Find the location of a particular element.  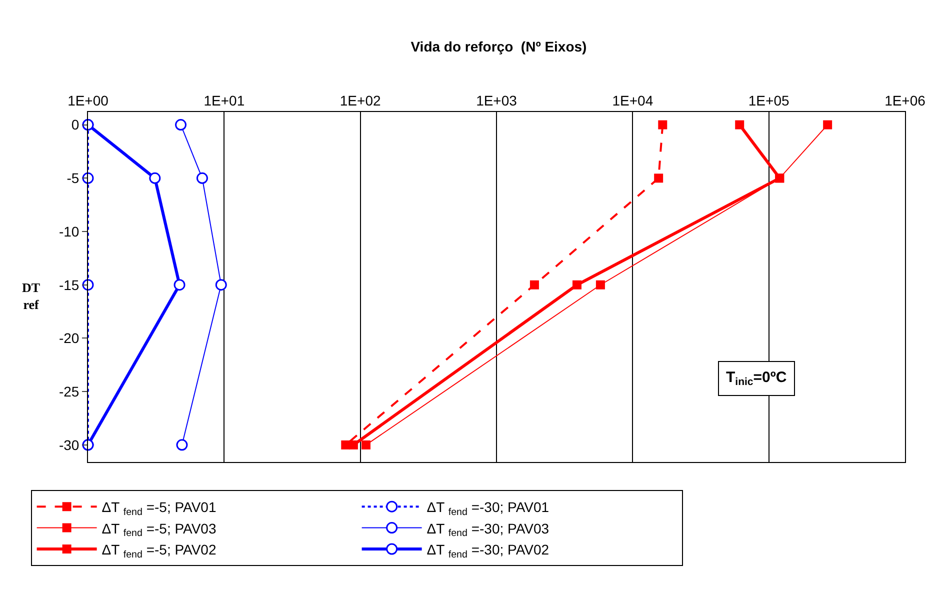

y-tick-label: -30 is located at coordinates (69, 444).